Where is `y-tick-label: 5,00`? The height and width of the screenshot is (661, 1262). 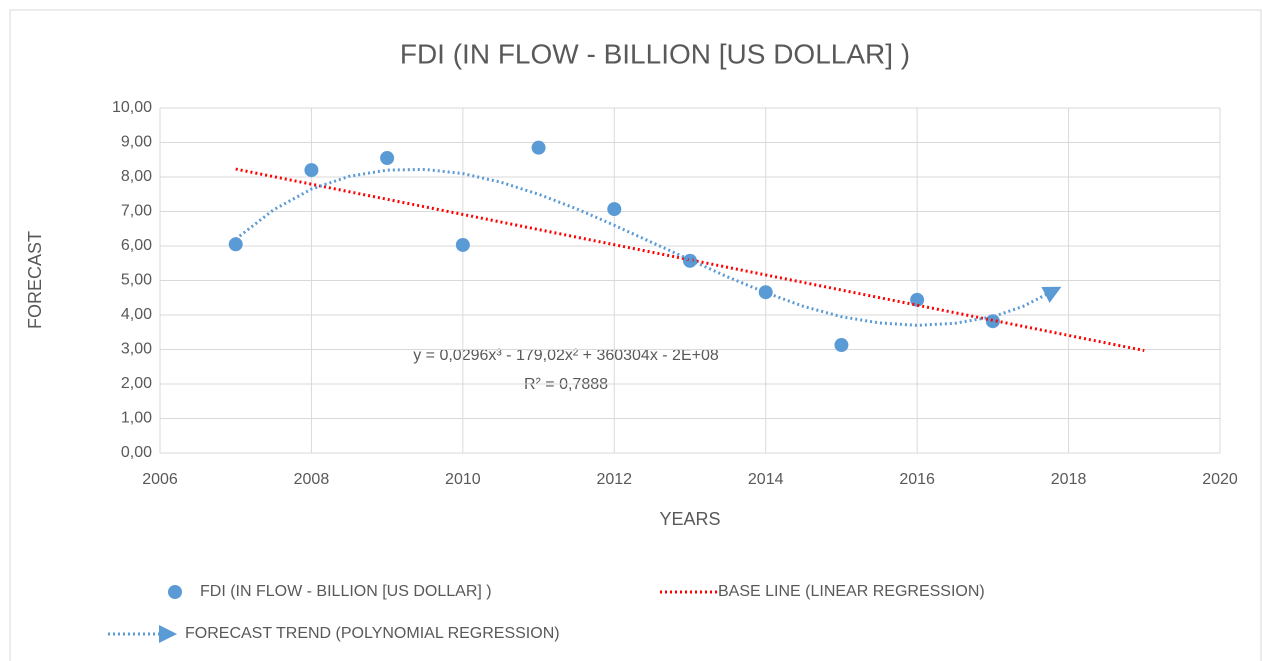 y-tick-label: 5,00 is located at coordinates (136, 280).